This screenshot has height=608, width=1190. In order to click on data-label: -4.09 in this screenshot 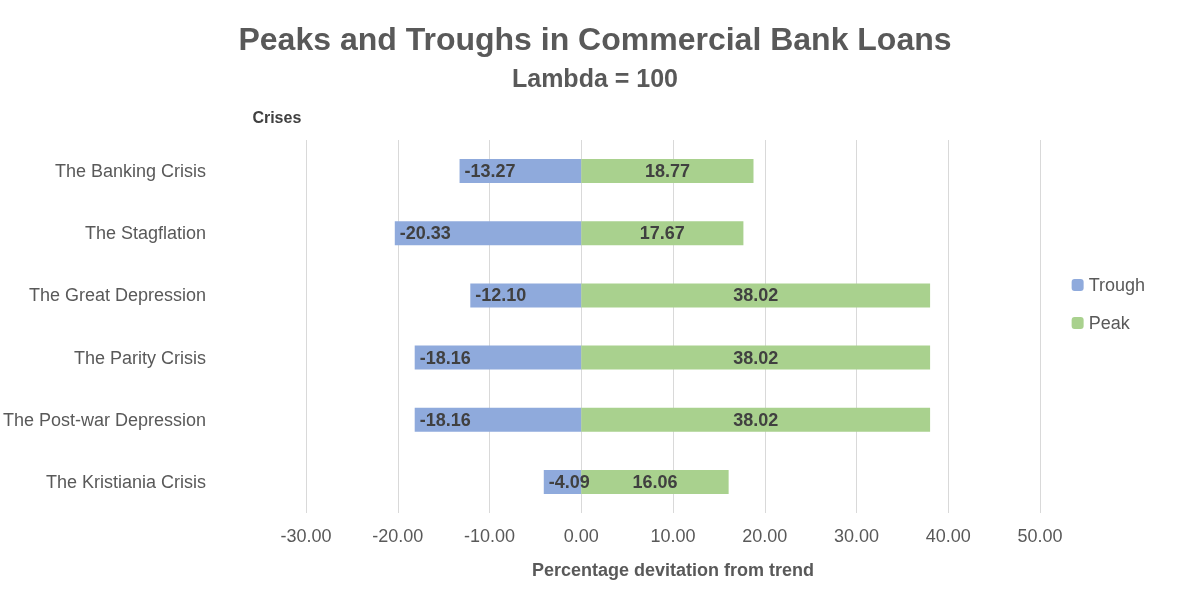, I will do `click(569, 481)`.